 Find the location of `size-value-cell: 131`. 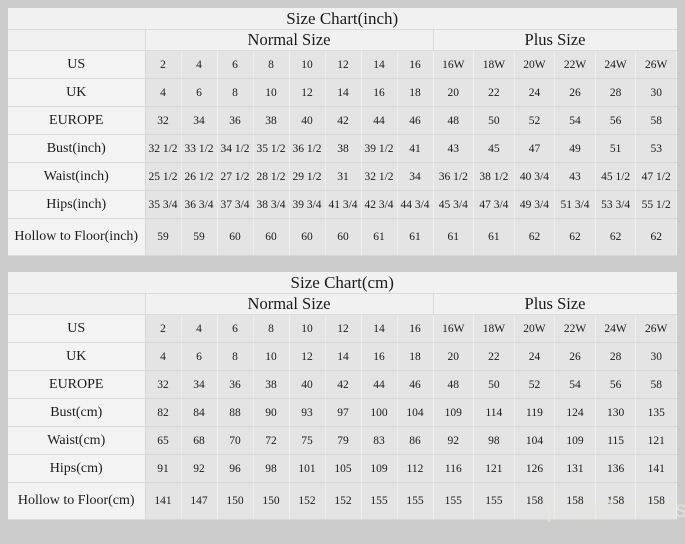

size-value-cell: 131 is located at coordinates (575, 468).